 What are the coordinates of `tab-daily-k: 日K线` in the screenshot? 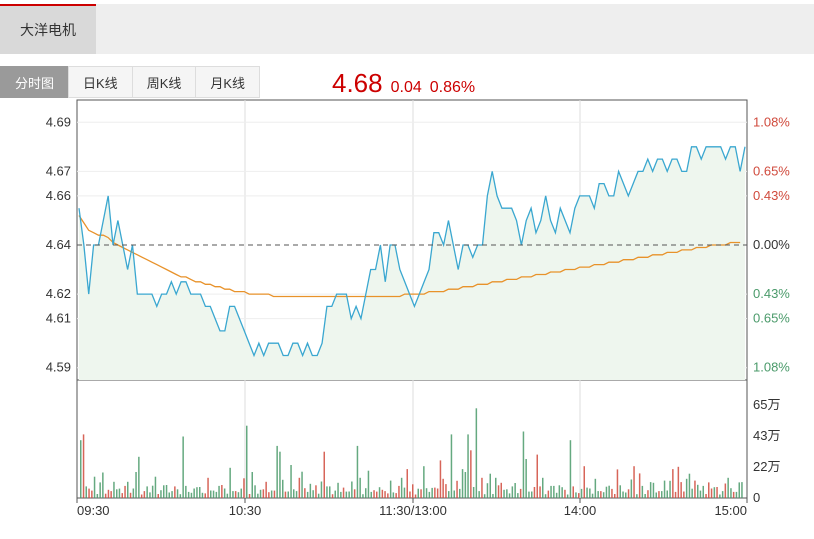 It's located at (100, 82).